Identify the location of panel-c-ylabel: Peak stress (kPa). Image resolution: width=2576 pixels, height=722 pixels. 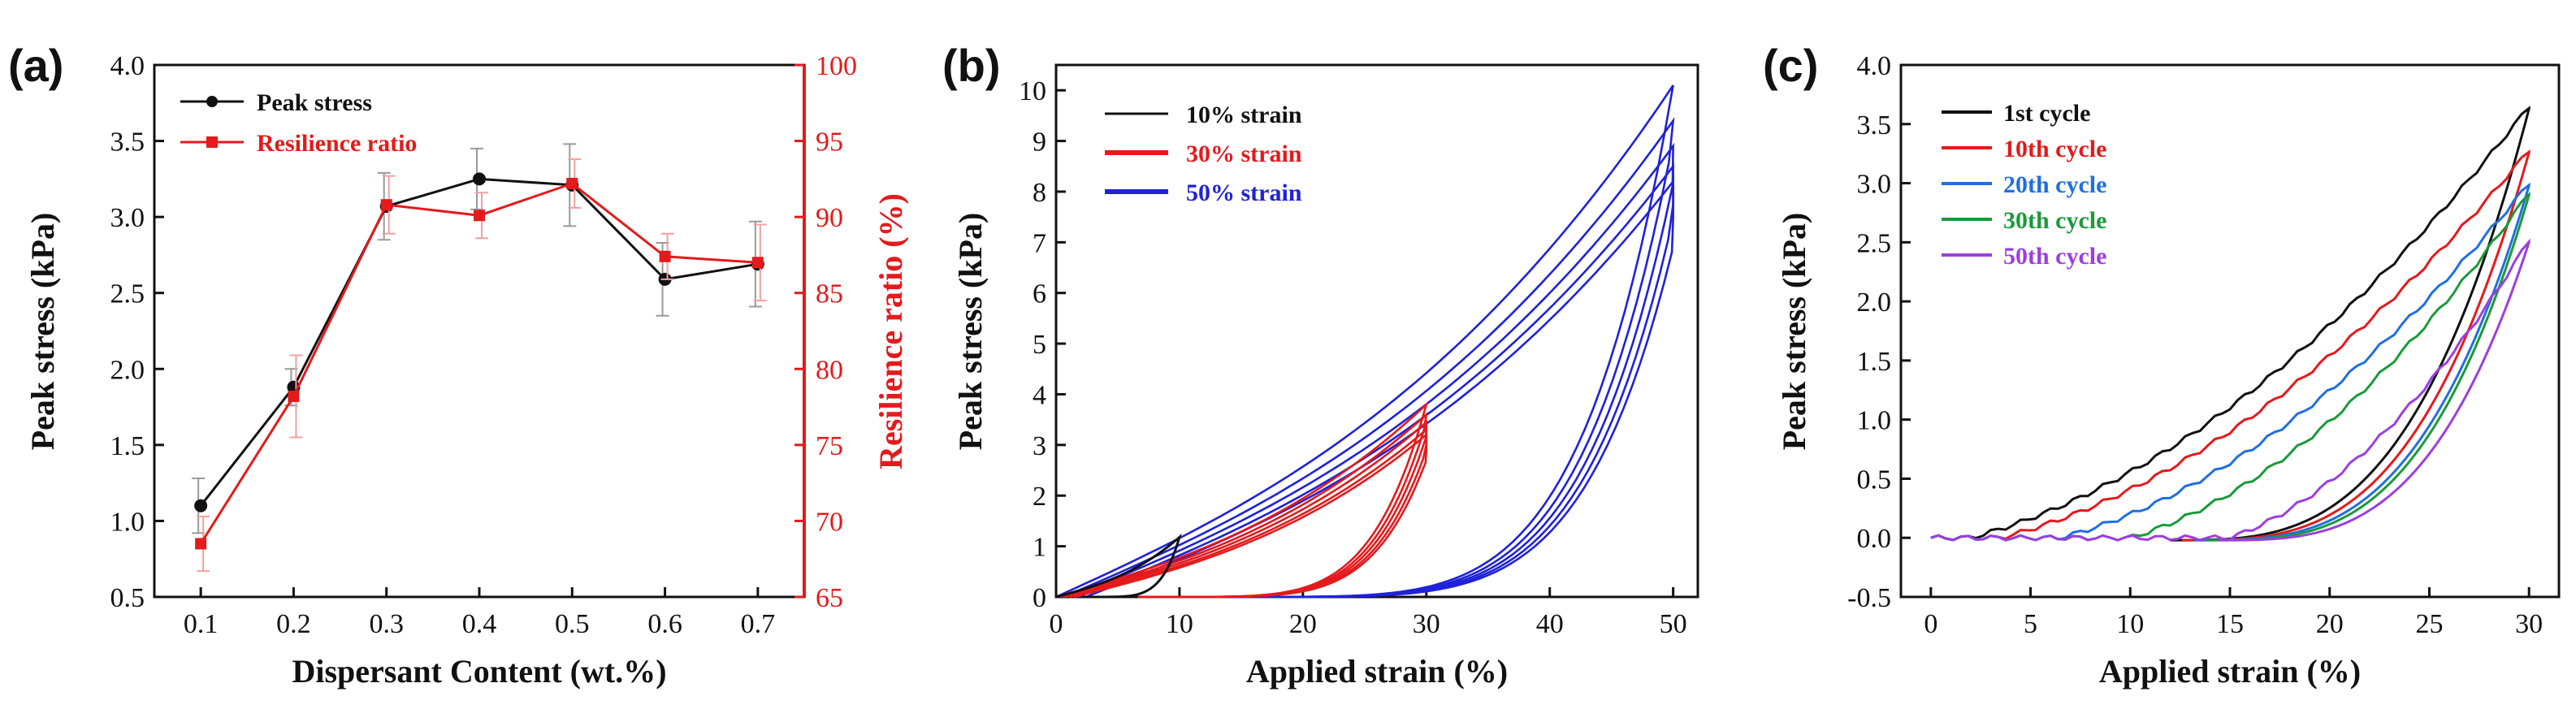
(1794, 332).